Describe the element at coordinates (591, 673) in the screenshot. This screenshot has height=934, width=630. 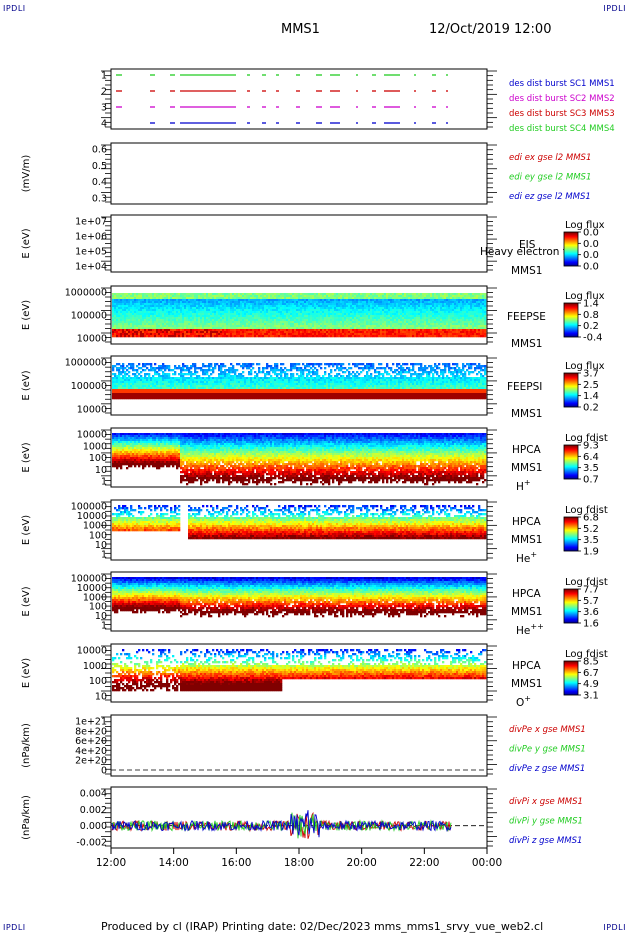
I see `colorbar-tick-label: 6.7` at that location.